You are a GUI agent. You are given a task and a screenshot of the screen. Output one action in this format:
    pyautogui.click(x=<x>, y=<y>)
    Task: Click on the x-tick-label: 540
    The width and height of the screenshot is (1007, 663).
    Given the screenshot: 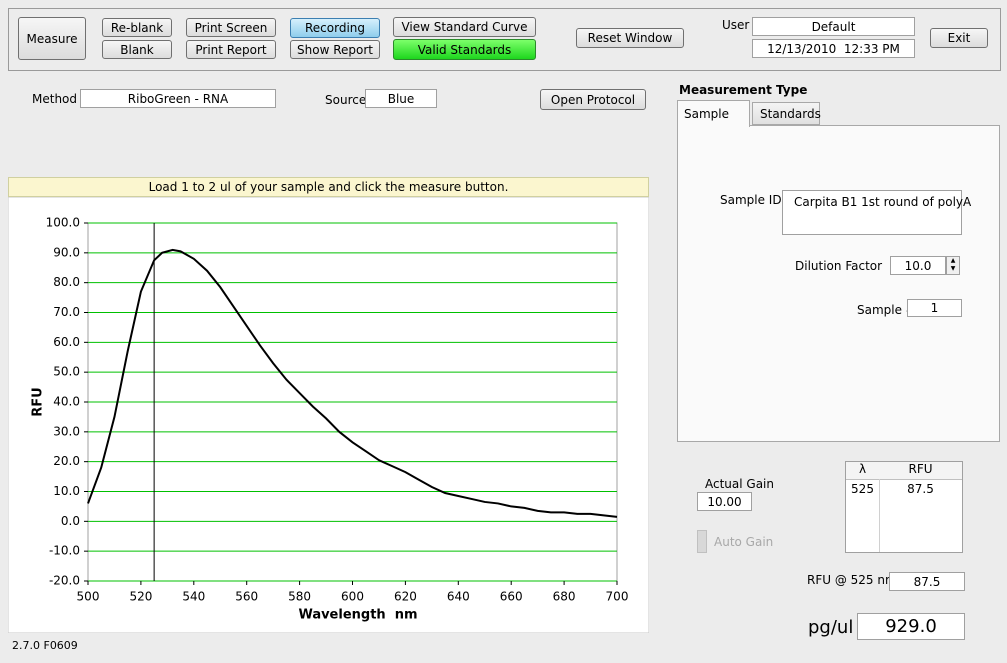 What is the action you would take?
    pyautogui.click(x=193, y=597)
    